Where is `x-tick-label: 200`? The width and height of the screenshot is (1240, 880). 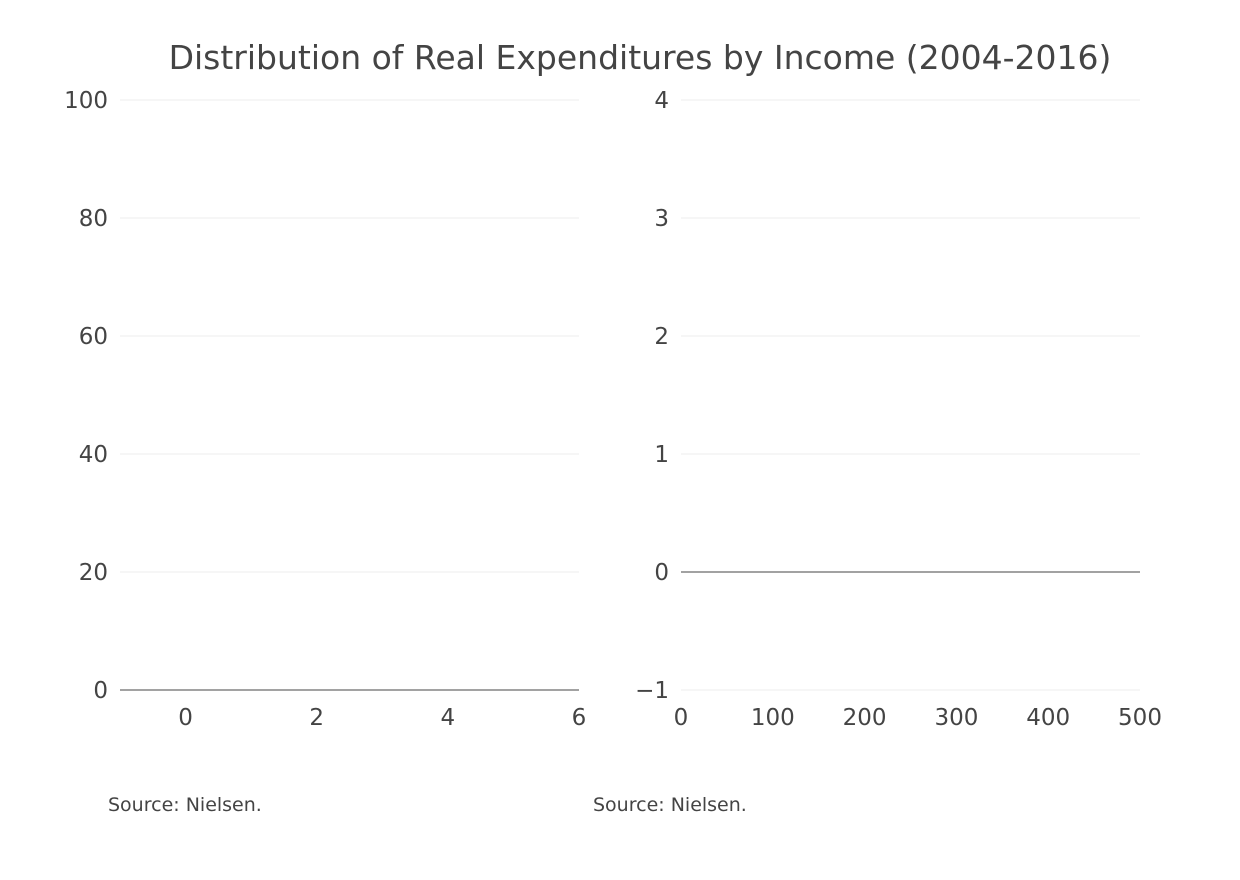
x-tick-label: 200 is located at coordinates (865, 718).